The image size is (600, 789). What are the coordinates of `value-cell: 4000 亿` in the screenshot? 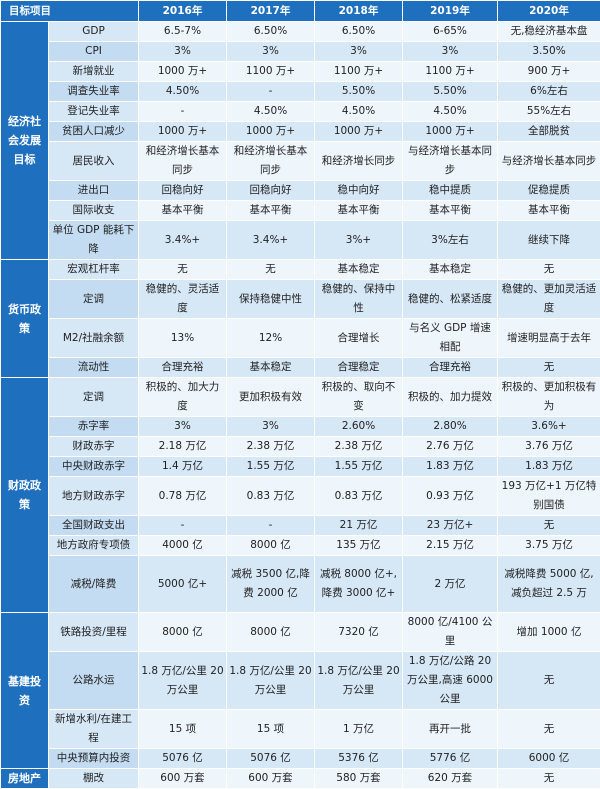 It's located at (183, 546).